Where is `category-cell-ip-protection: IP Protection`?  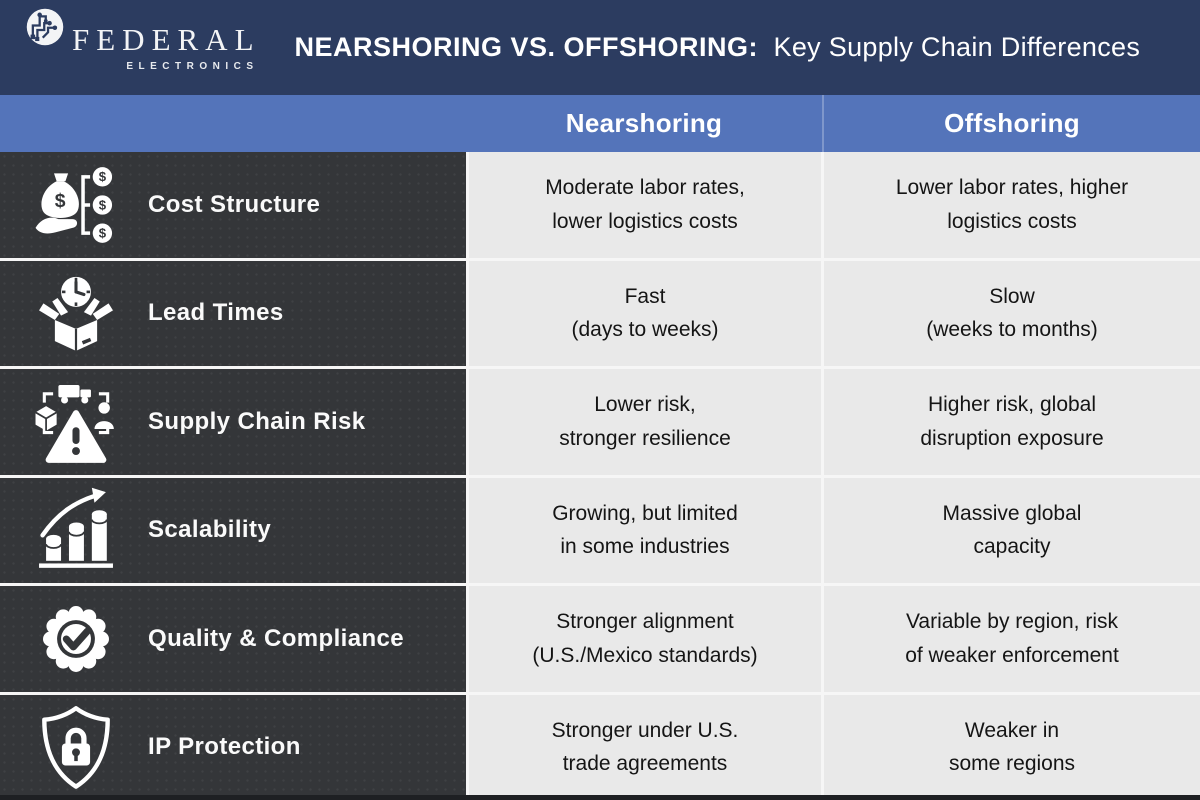
category-cell-ip-protection: IP Protection is located at coordinates (233, 744).